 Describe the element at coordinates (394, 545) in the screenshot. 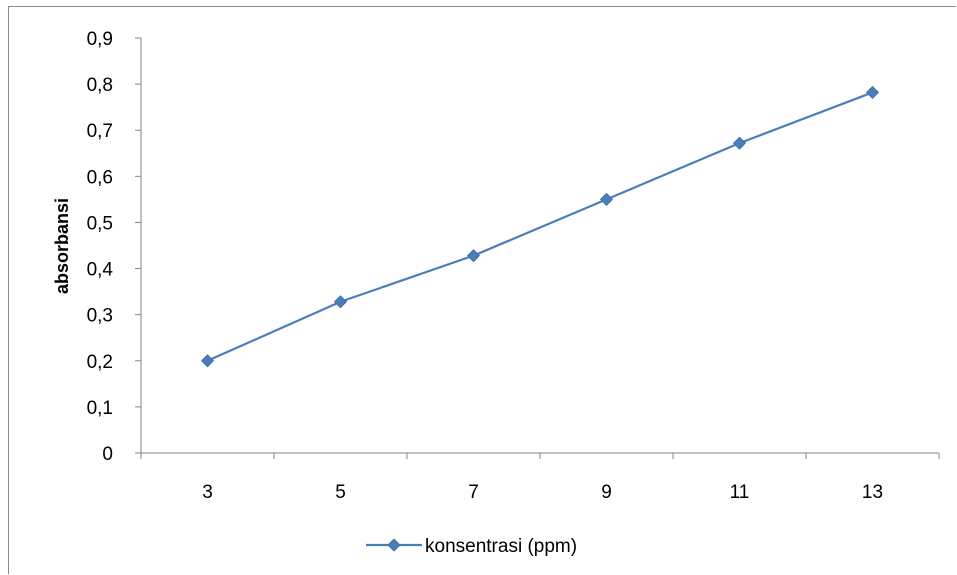

I see `legend-marker` at that location.